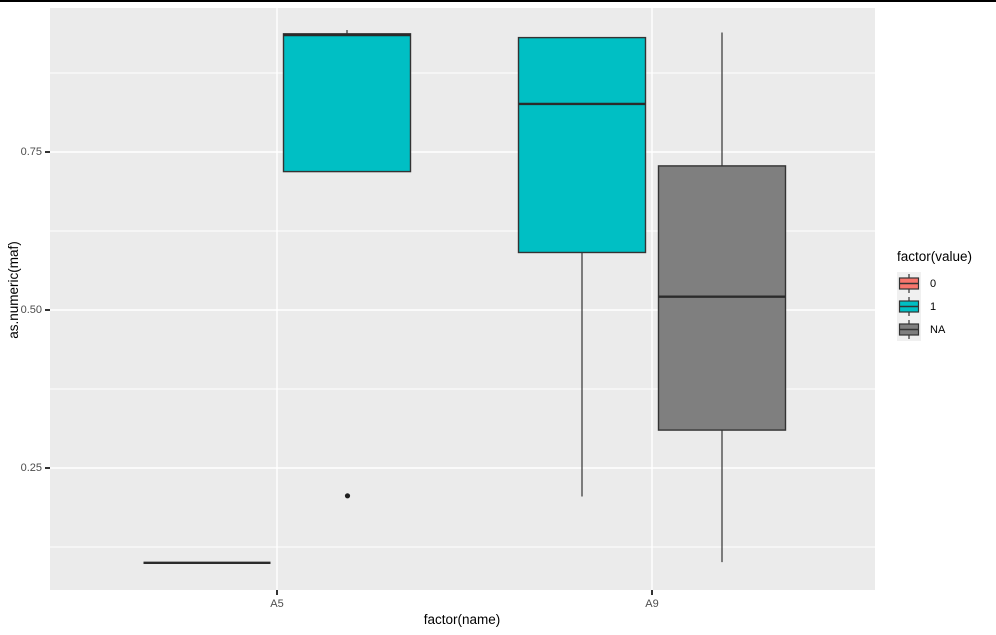  What do you see at coordinates (31, 310) in the screenshot?
I see `y-tick-label-050: 0.50` at bounding box center [31, 310].